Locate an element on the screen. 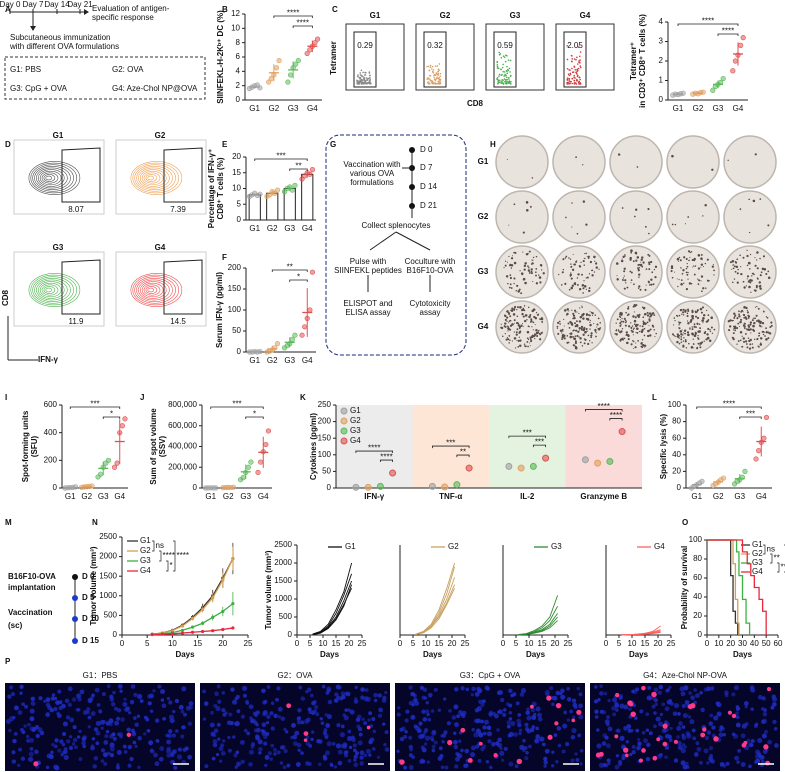 This screenshot has width=785, height=772. y-tick-label: 200 is located at coordinates (51, 459).